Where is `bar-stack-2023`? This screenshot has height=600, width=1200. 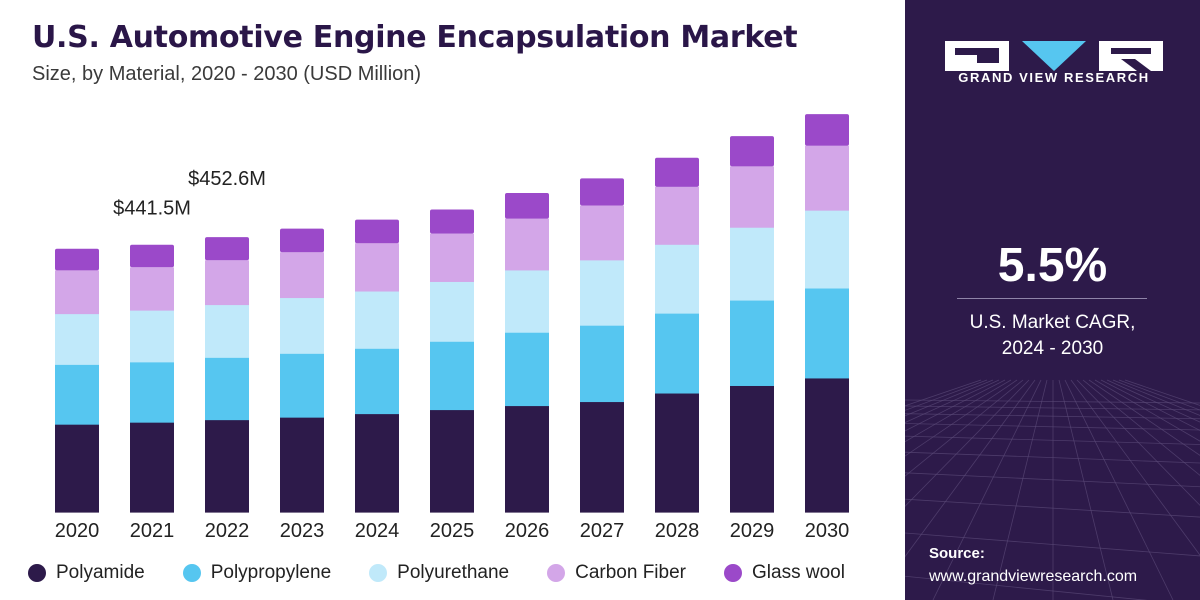 bar-stack-2023 is located at coordinates (302, 370).